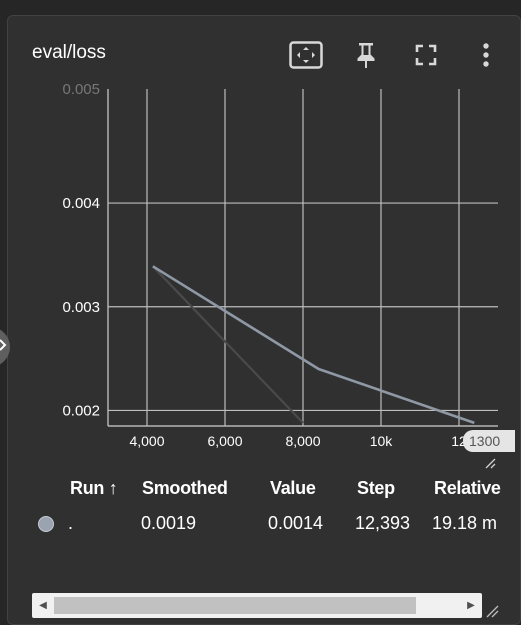  Describe the element at coordinates (168, 523) in the screenshot. I see `smoothed-value: 0.0019` at that location.